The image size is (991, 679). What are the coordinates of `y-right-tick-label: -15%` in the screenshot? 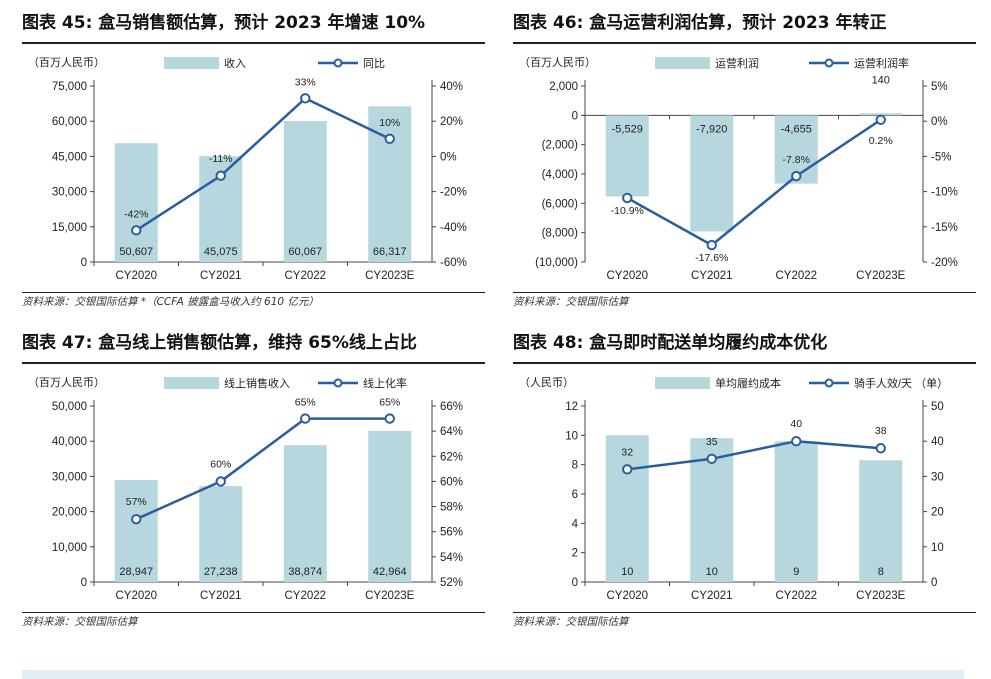 It's located at (944, 228).